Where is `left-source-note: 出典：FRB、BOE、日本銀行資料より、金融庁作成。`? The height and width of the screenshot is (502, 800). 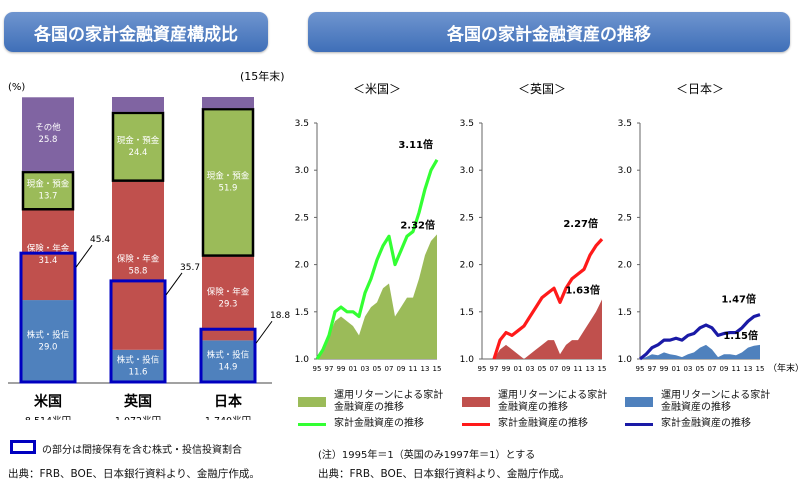
left-source-note: 出典：FRB、BOE、日本銀行資料より、金融庁作成。 is located at coordinates (134, 474).